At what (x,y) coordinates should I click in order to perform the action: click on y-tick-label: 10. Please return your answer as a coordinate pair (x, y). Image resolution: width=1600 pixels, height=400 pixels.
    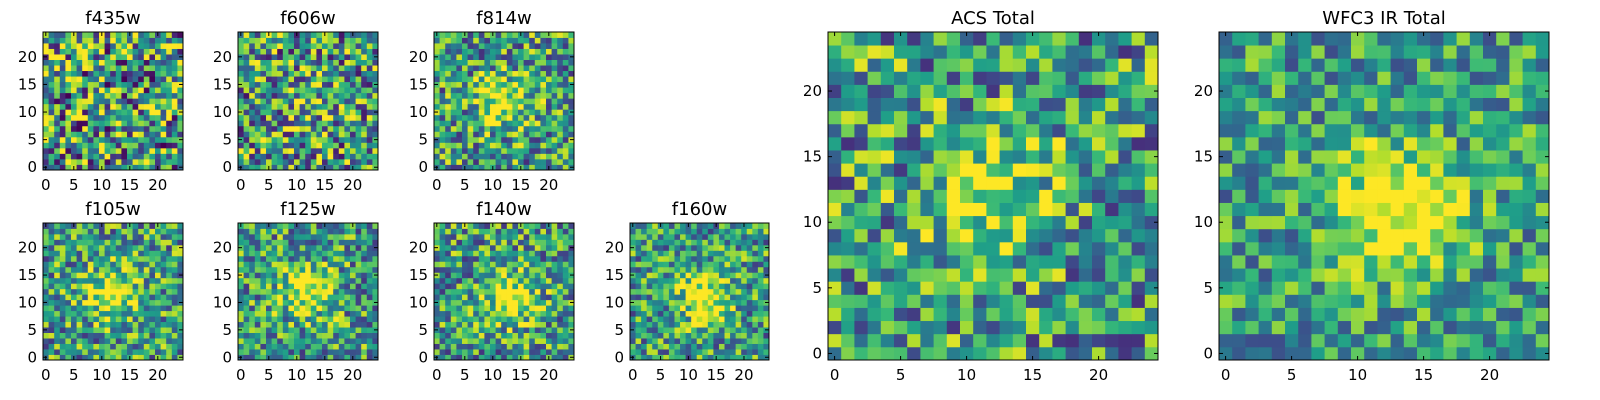
    Looking at the image, I should click on (27, 302).